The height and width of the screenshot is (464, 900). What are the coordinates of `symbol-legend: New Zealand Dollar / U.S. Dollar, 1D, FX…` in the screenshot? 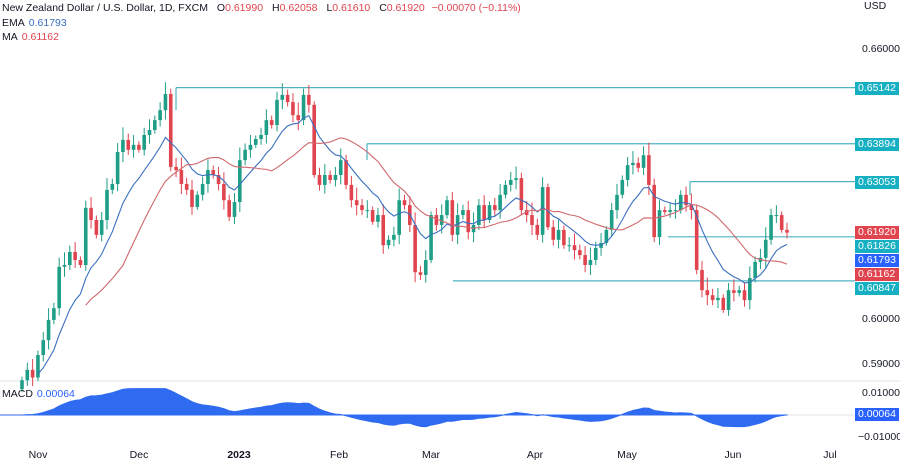 It's located at (261, 8).